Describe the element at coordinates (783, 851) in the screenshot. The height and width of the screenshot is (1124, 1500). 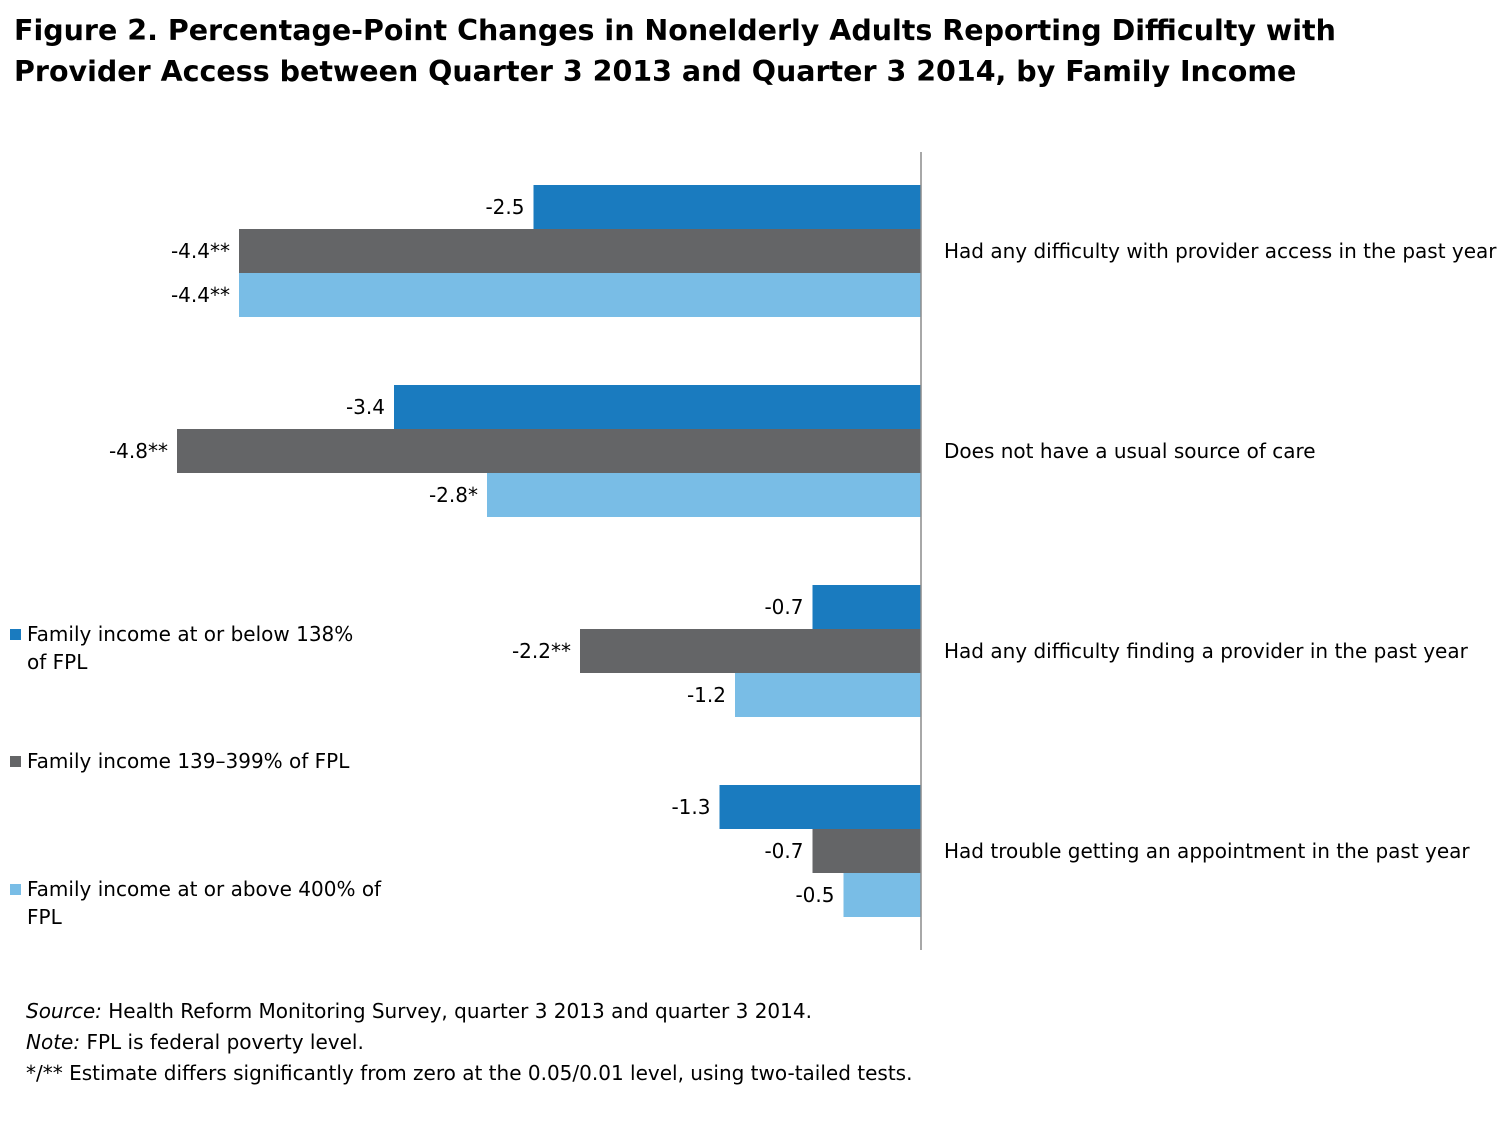
I see `data-label-middle-income-4: -0.7` at that location.